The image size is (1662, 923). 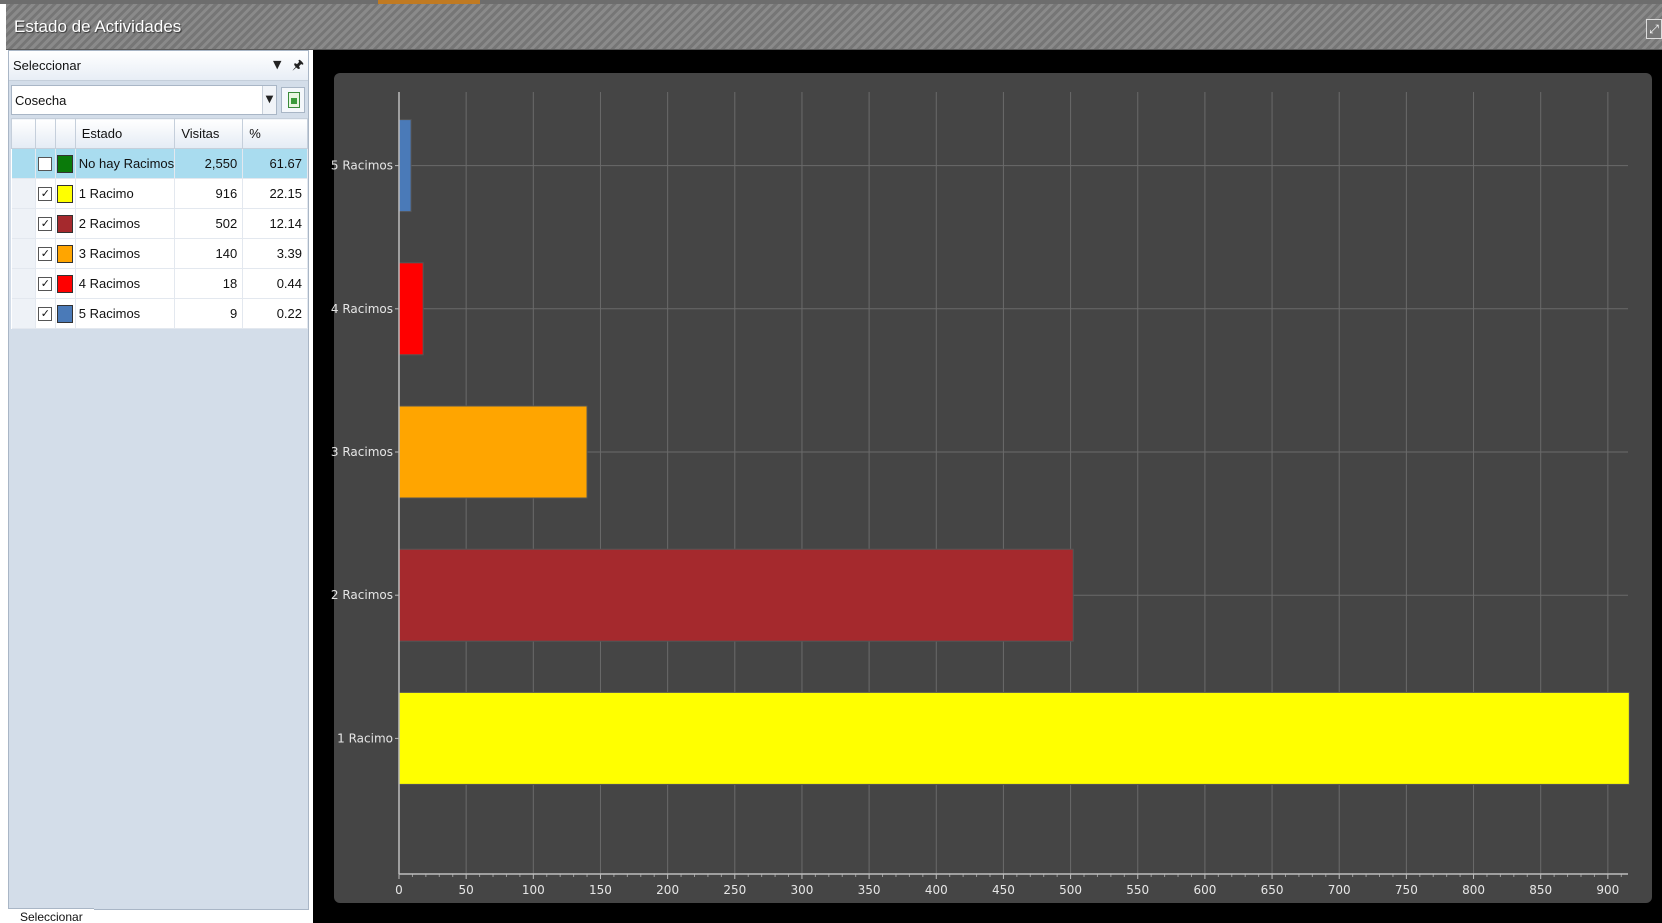 What do you see at coordinates (801, 890) in the screenshot?
I see `x-tick-label: 300` at bounding box center [801, 890].